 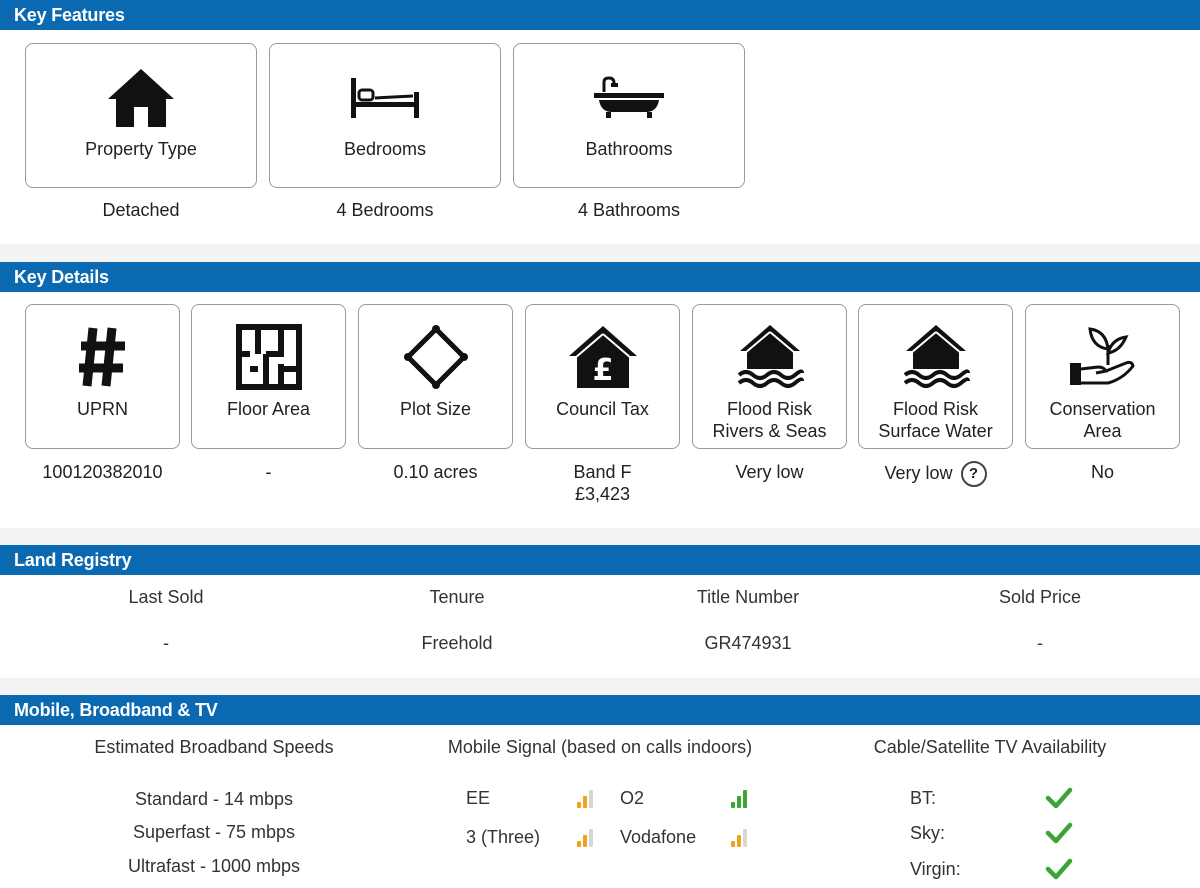 What do you see at coordinates (457, 597) in the screenshot?
I see `tenure-header: Tenure` at bounding box center [457, 597].